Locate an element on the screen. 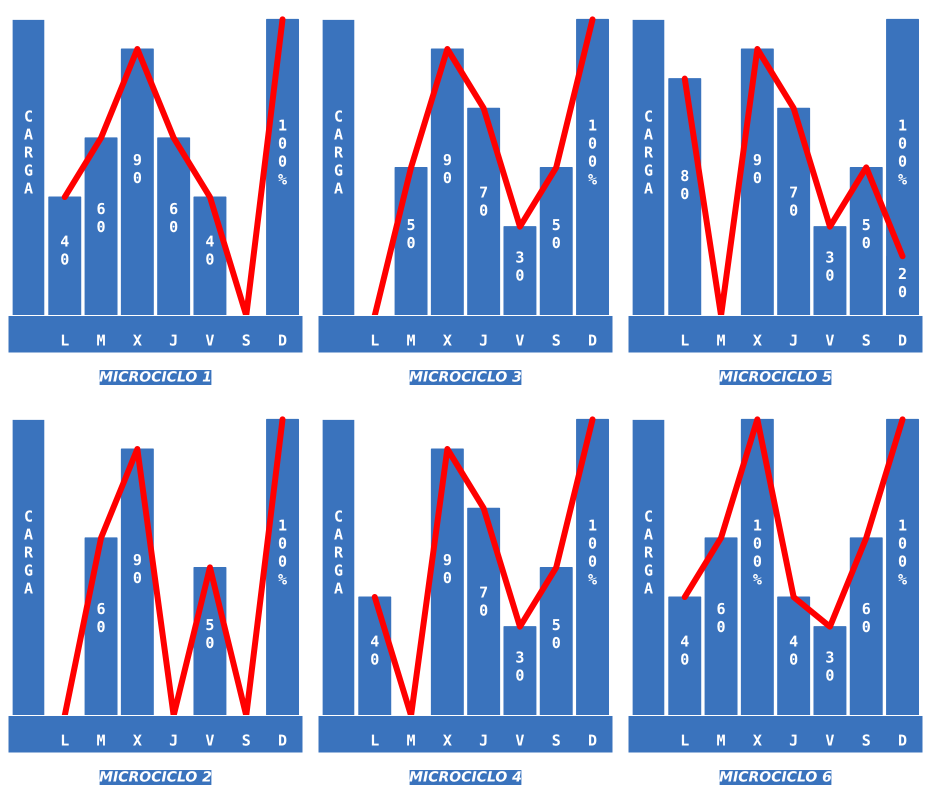 This screenshot has width=951, height=805. data-label: 80 is located at coordinates (685, 185).